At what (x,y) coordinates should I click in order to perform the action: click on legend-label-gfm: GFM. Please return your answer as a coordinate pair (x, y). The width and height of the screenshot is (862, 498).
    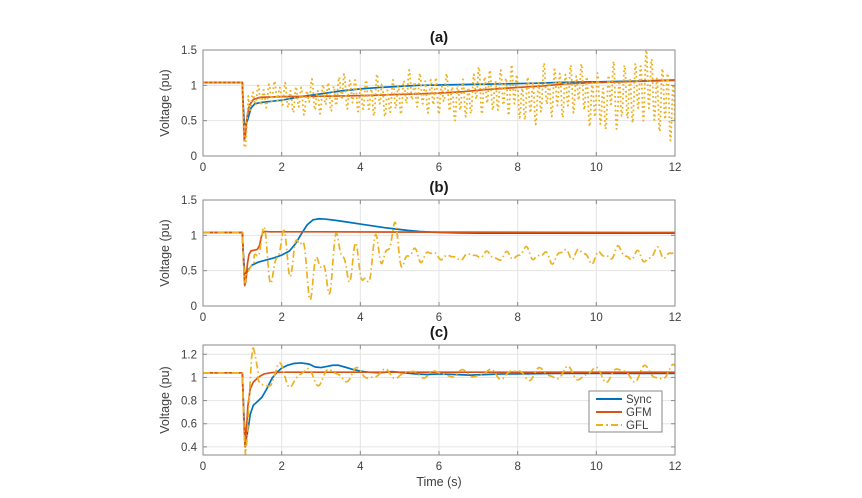
    Looking at the image, I should click on (639, 413).